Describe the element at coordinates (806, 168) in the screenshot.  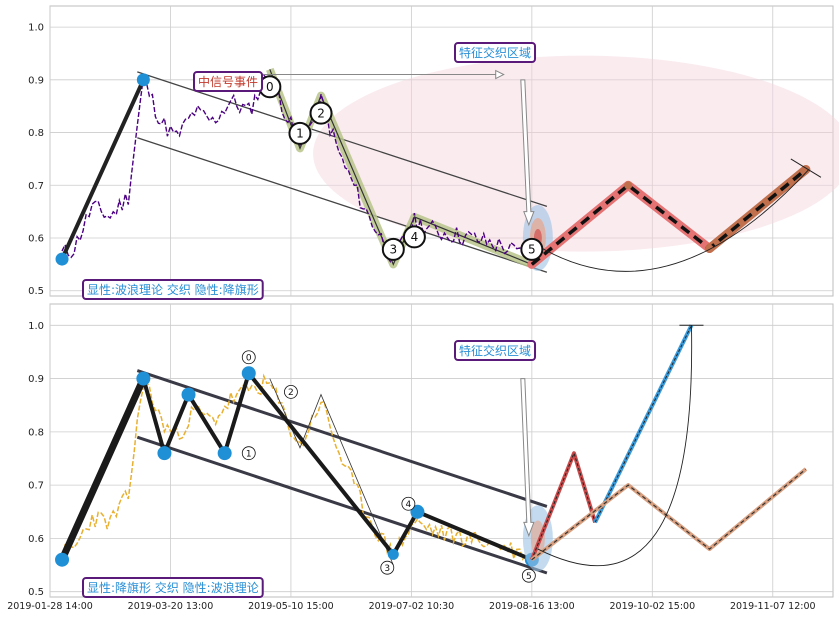
I see `projection-tick` at that location.